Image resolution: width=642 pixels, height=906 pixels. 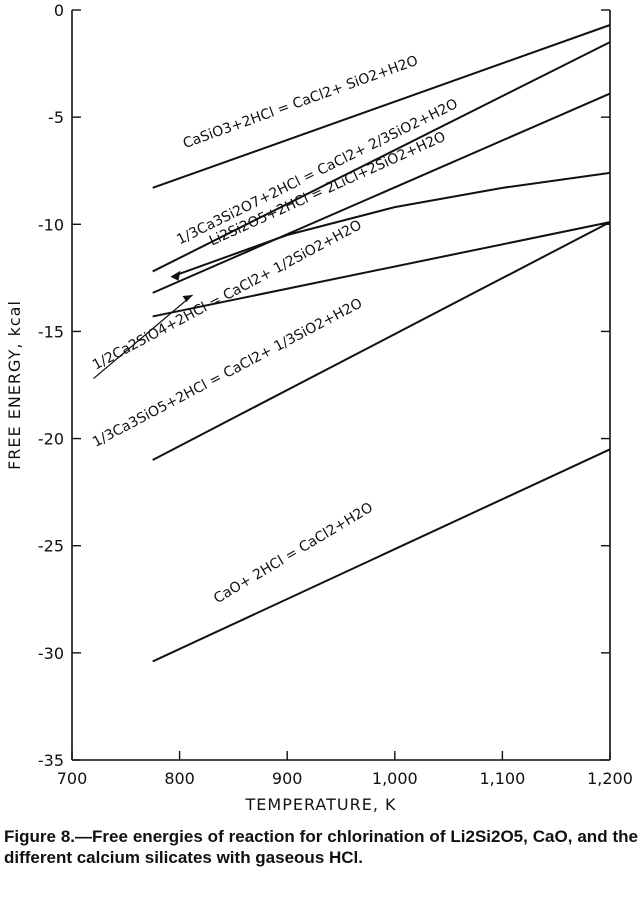 What do you see at coordinates (227, 372) in the screenshot?
I see `curve-label-ca3sio5: 1/3Ca3SiO5+2HCl = CaCl2+ 1/3SiO2+H2O` at bounding box center [227, 372].